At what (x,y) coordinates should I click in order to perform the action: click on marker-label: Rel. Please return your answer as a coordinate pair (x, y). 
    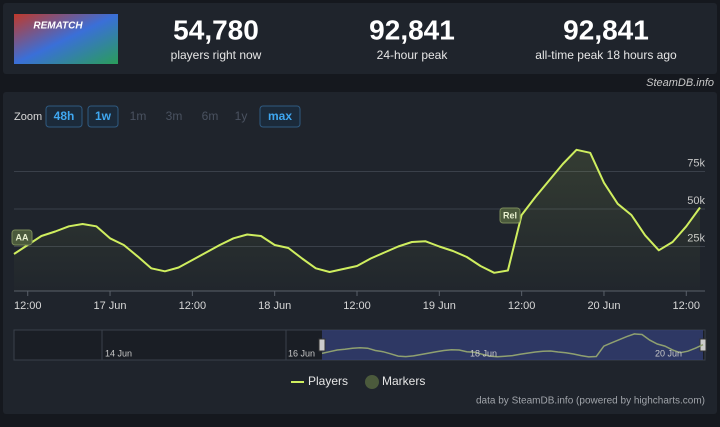
    Looking at the image, I should click on (510, 215).